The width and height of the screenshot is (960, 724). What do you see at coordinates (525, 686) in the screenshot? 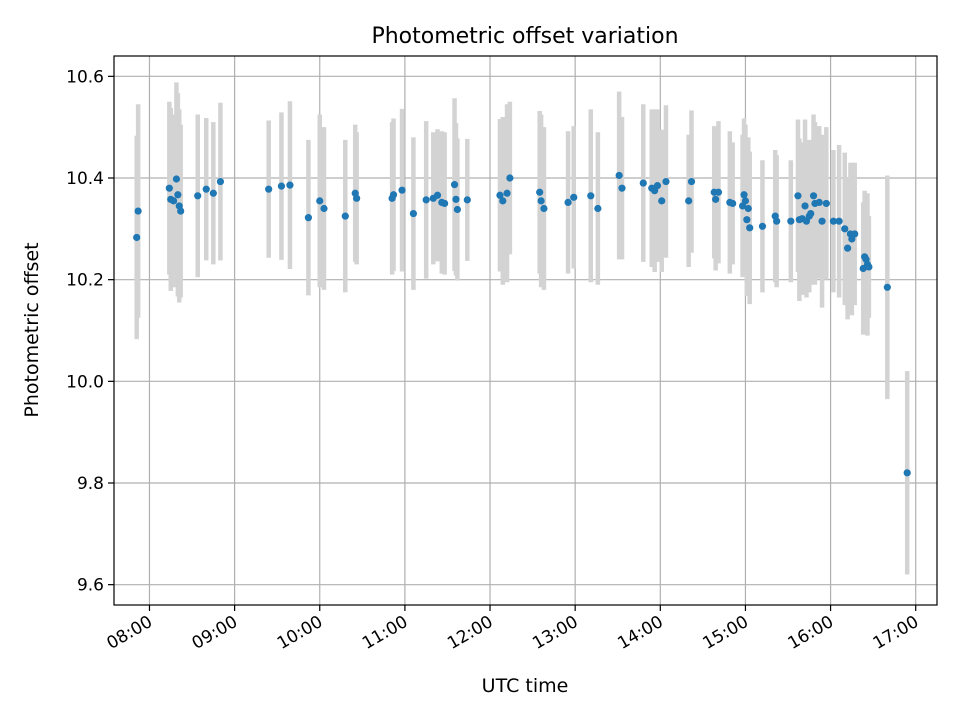
I see `x-axis-label: UTC time` at bounding box center [525, 686].